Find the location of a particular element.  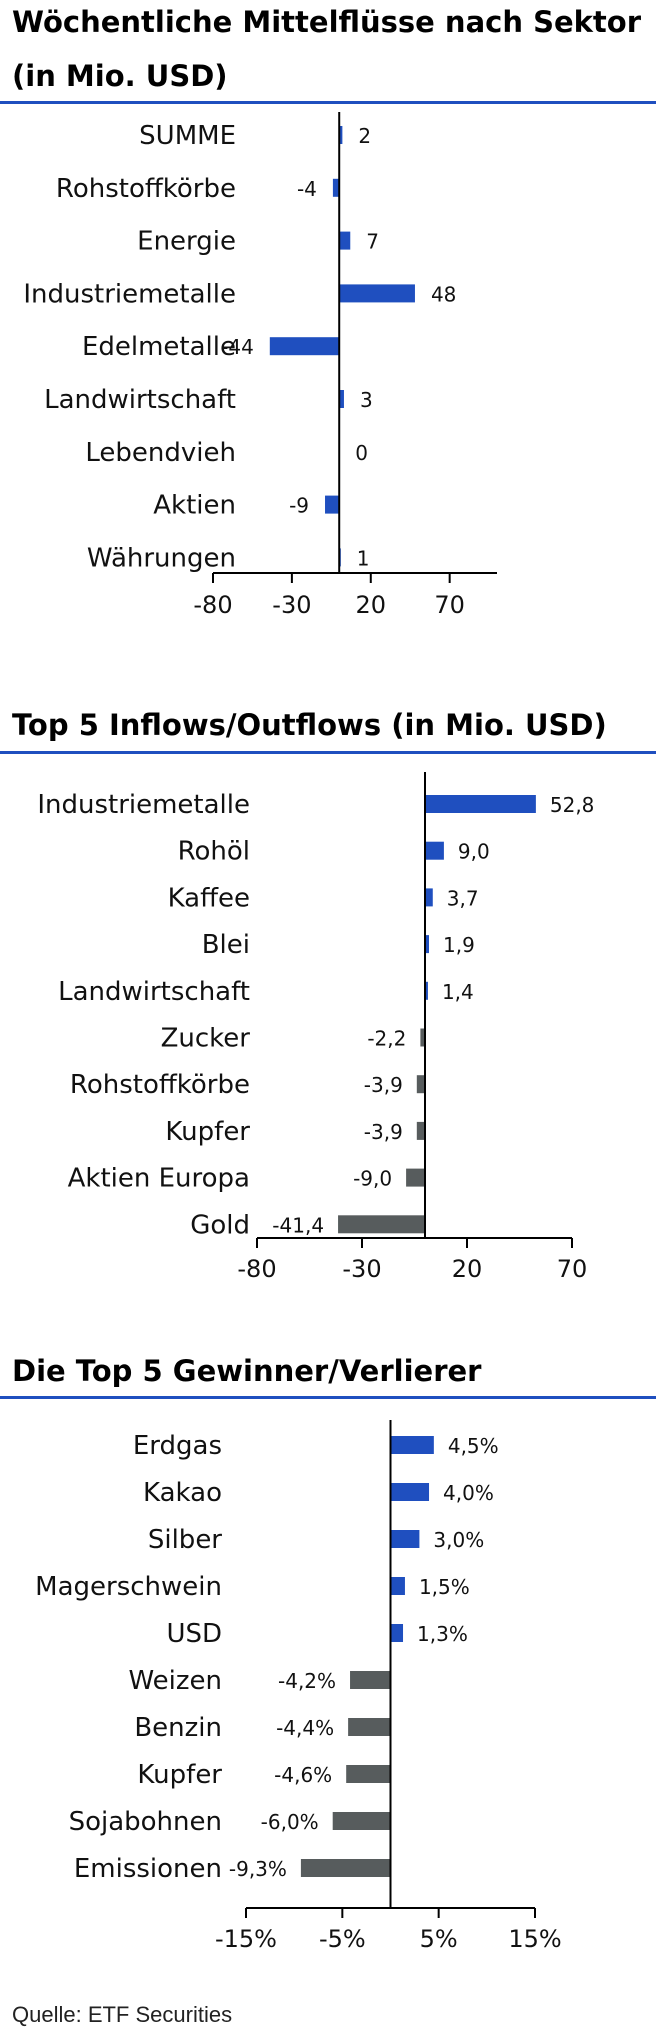

chart1-category-label: Industriemetalle is located at coordinates (129, 294).